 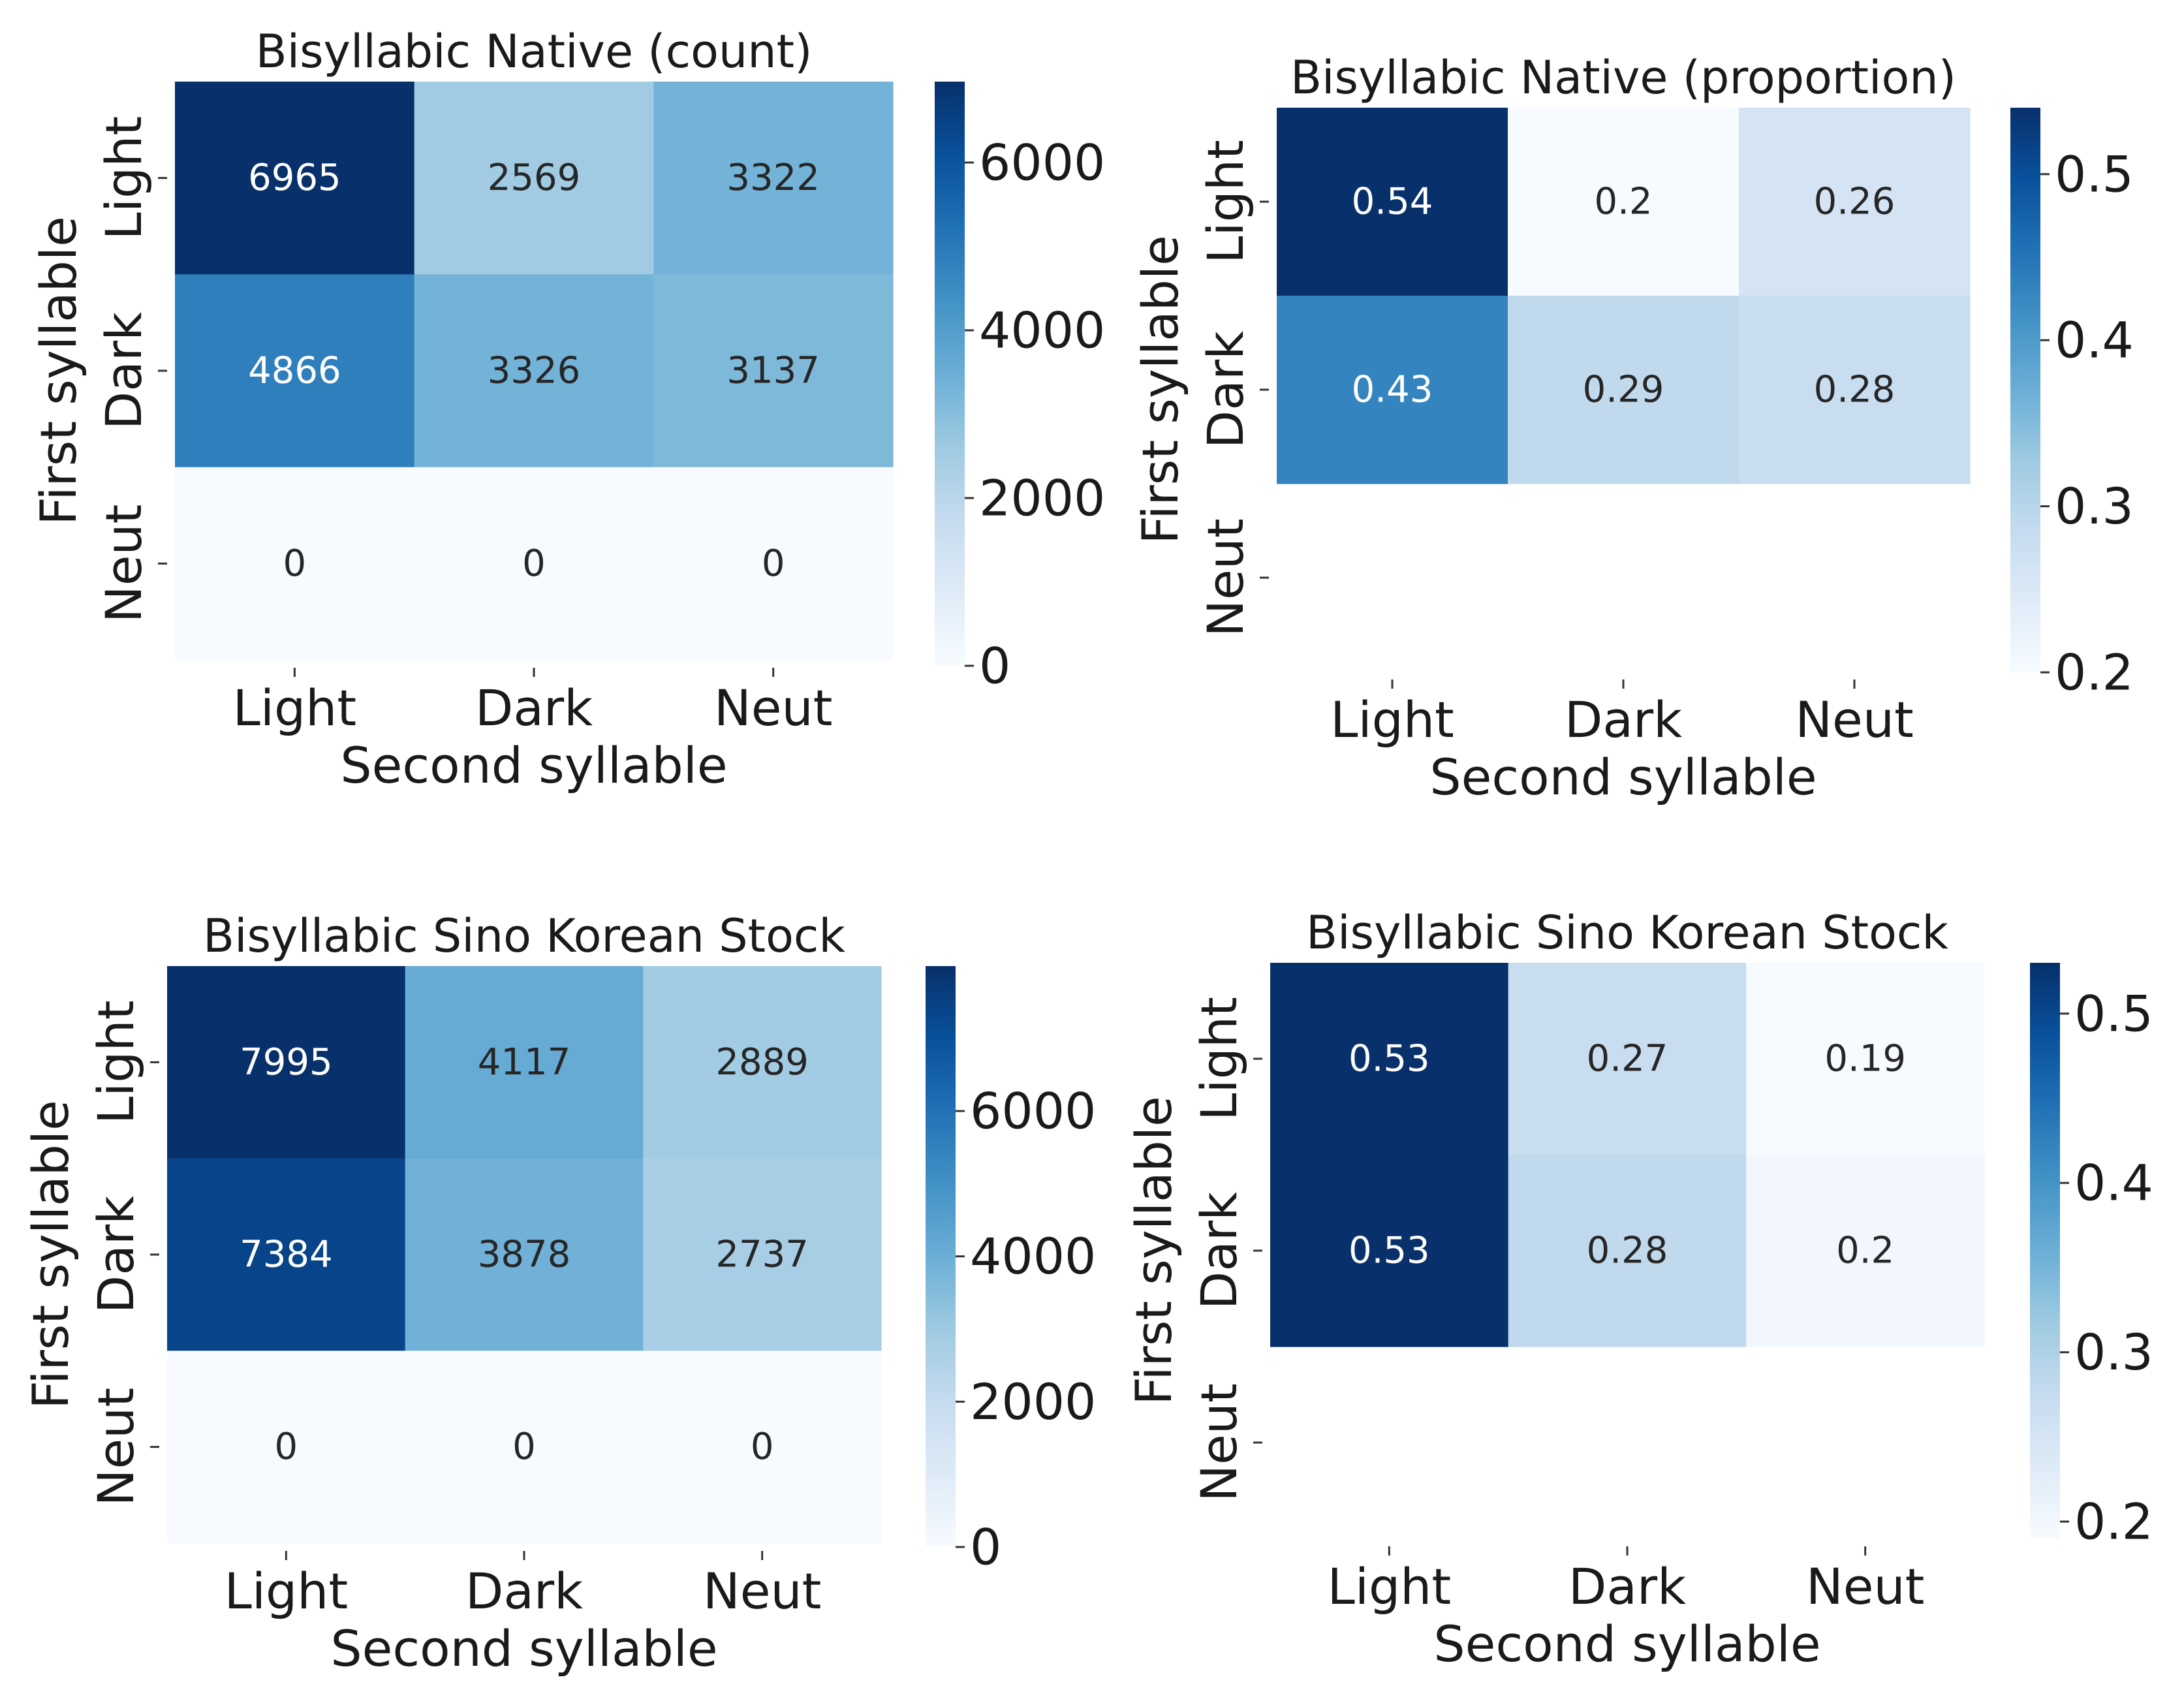 I want to click on cell-value-label: 4866, so click(x=295, y=371).